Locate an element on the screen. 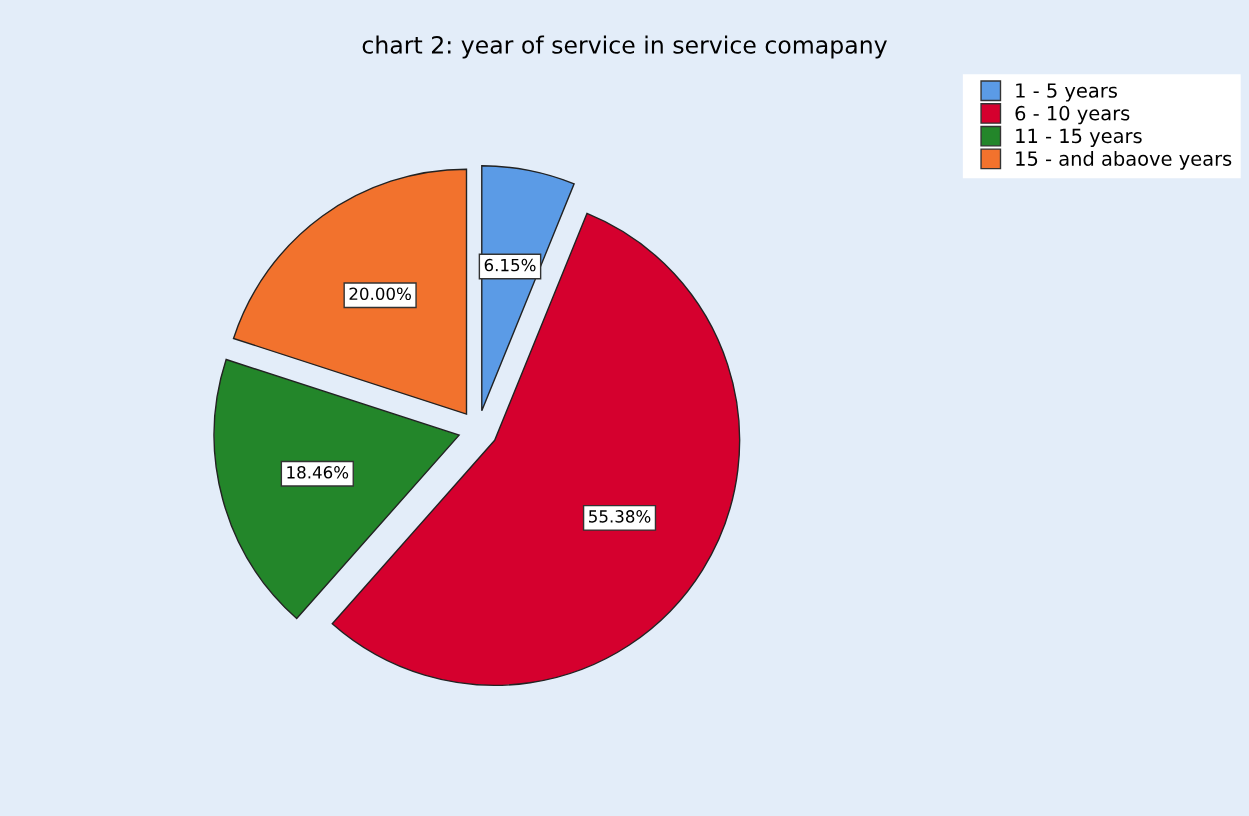  legend-label: 11 - 15 years is located at coordinates (1079, 138).